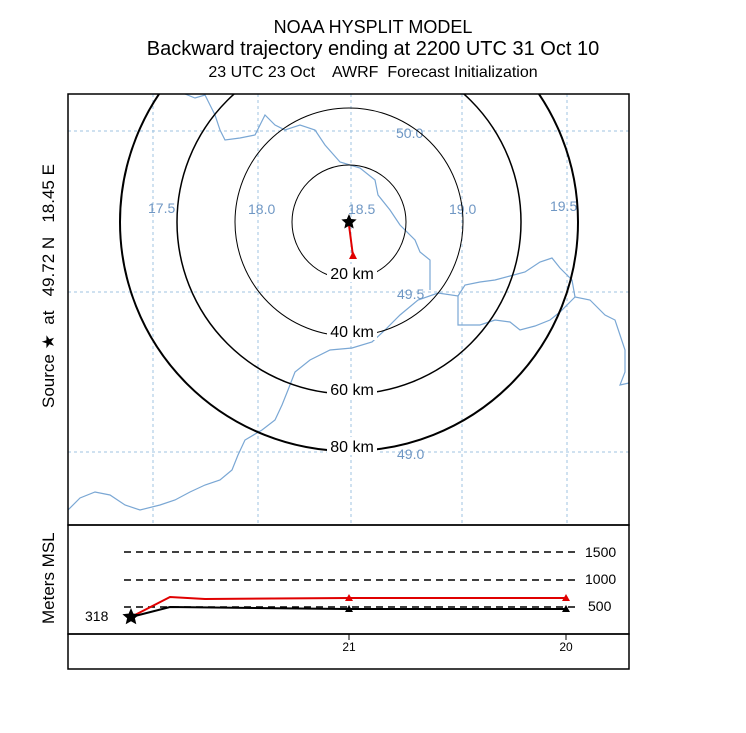 This screenshot has height=733, width=746. I want to click on ring-label: 40 km, so click(352, 332).